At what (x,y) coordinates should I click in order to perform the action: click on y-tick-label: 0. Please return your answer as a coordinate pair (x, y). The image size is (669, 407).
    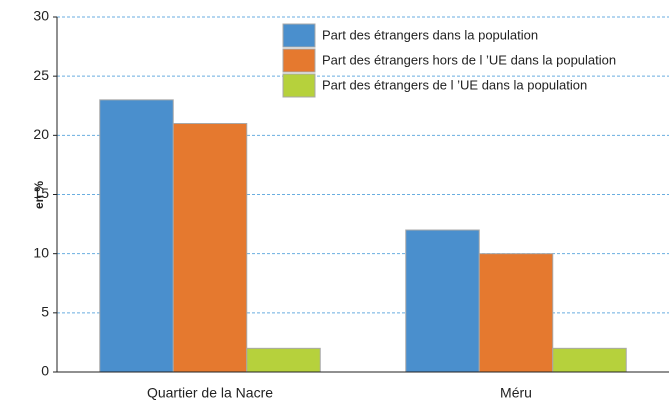
    Looking at the image, I should click on (45, 371).